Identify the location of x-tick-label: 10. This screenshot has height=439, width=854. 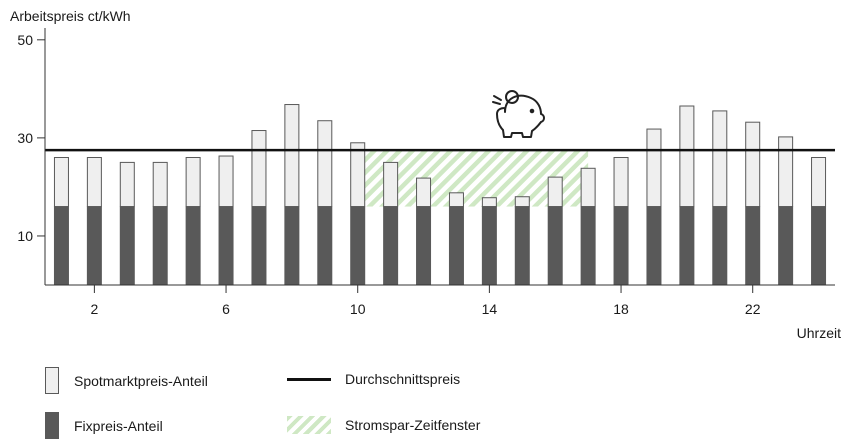
(358, 309).